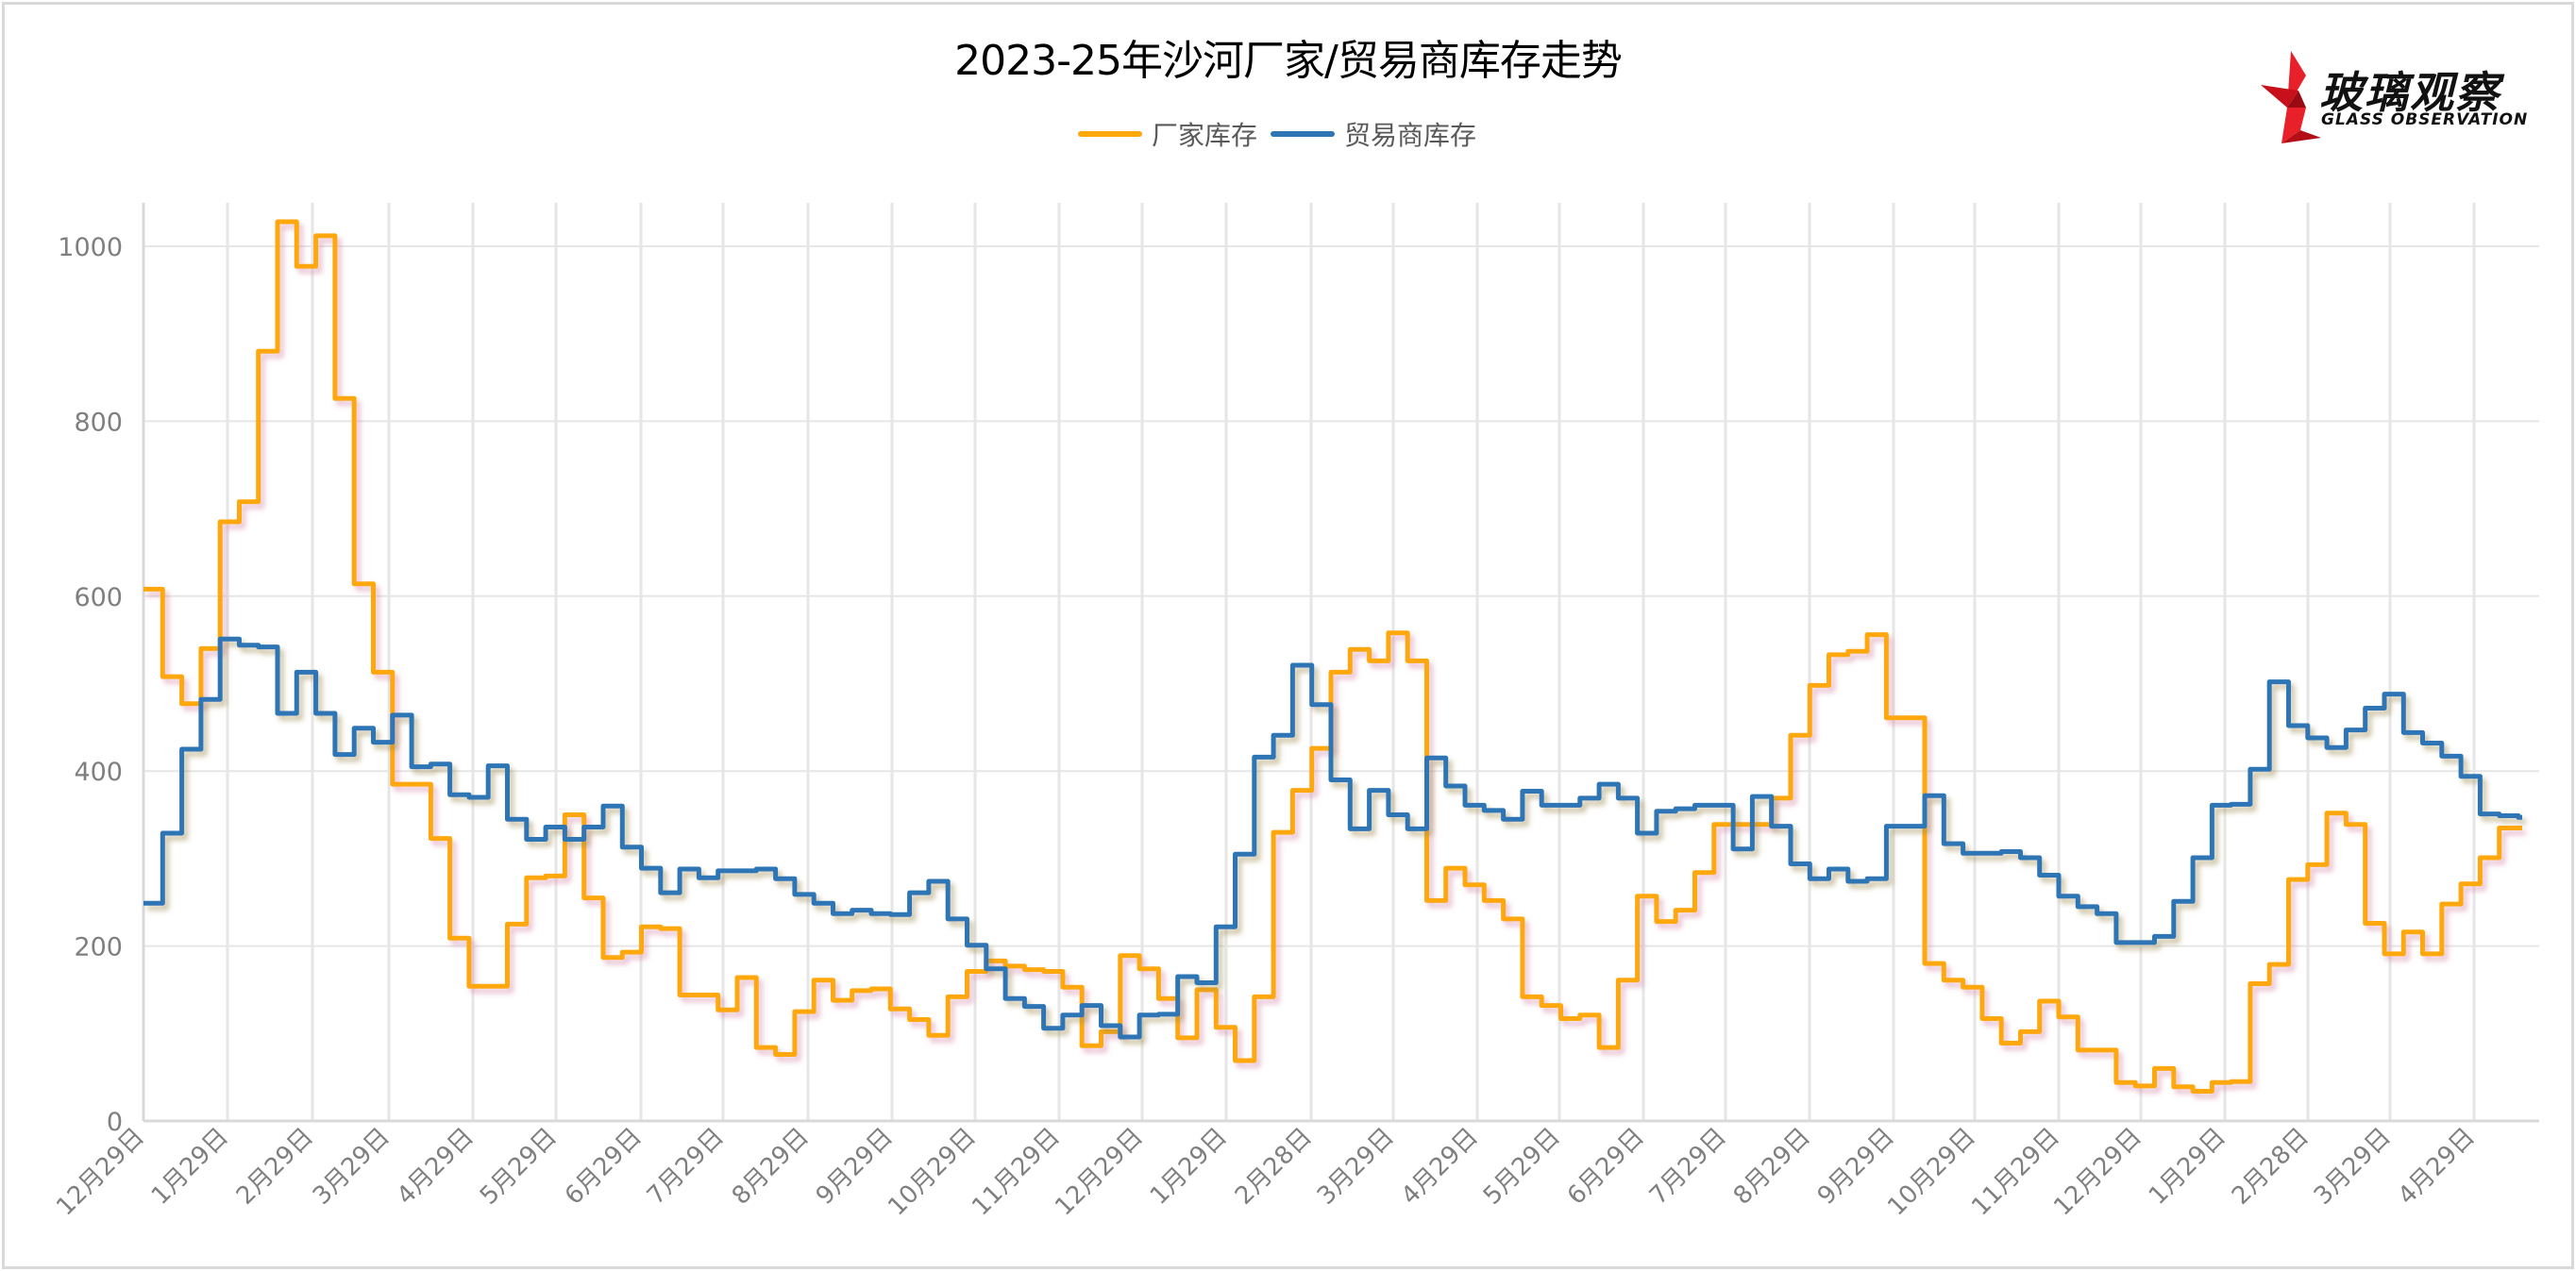  Describe the element at coordinates (1110, 134) in the screenshot. I see `legend-swatch-orange` at that location.